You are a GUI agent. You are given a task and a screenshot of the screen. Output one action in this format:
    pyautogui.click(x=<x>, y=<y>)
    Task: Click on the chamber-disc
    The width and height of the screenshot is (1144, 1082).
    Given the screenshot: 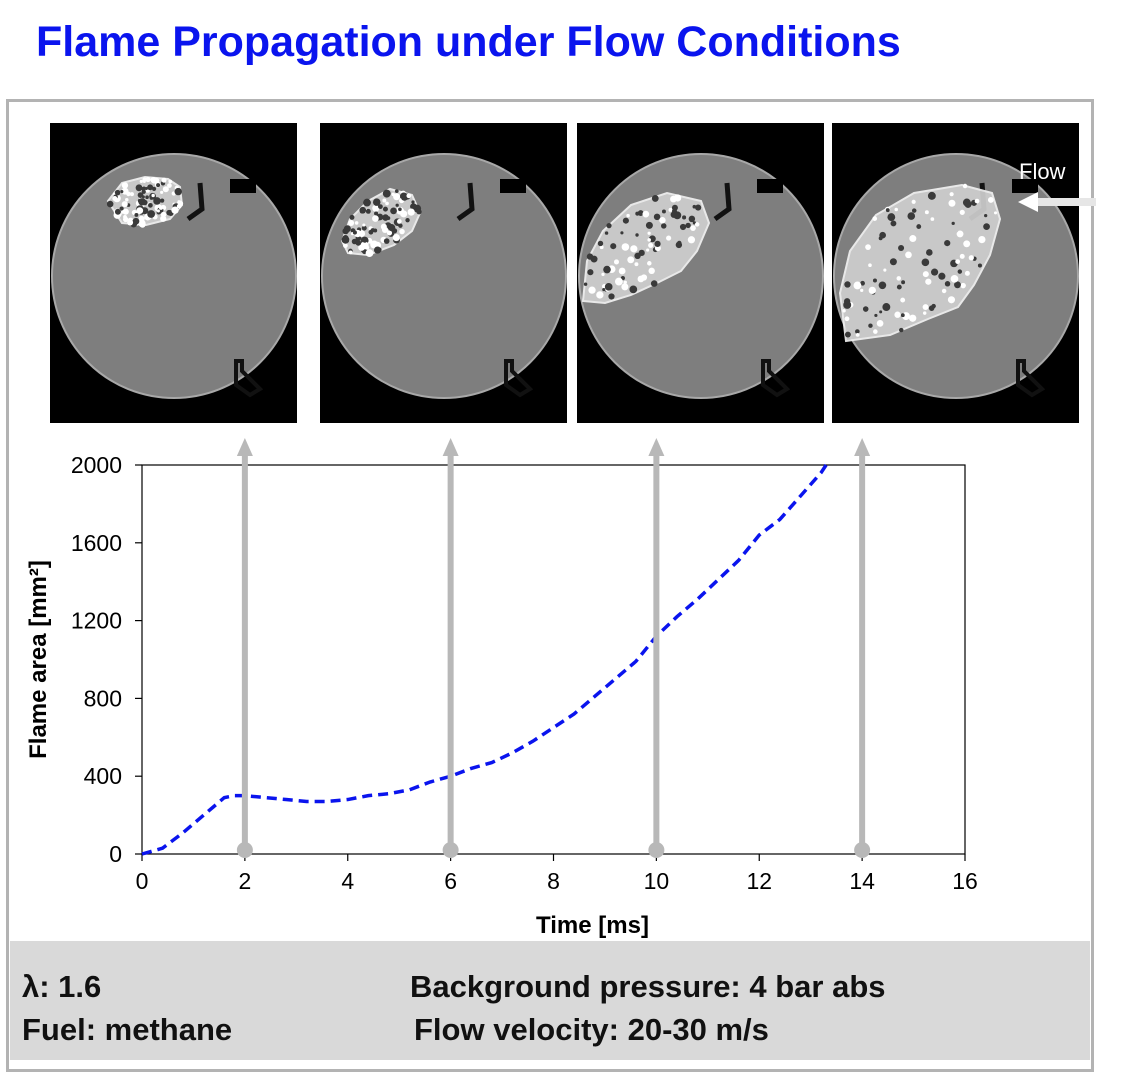 What is the action you would take?
    pyautogui.click(x=444, y=276)
    